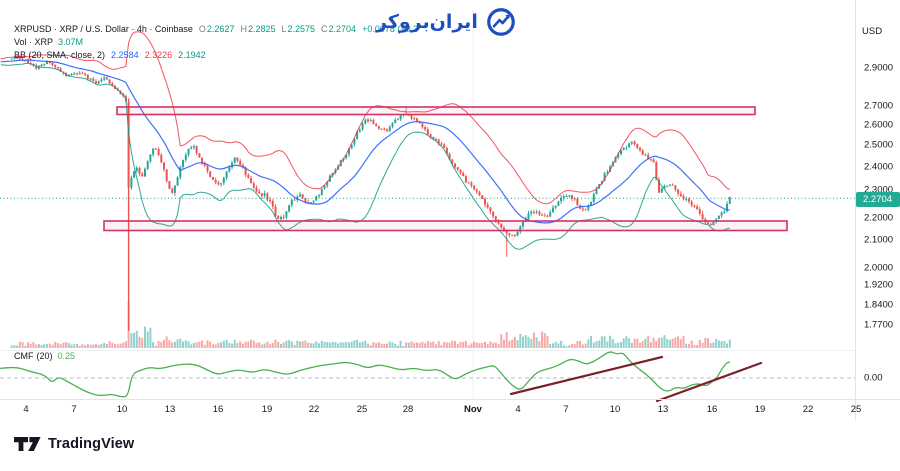  I want to click on ohlc-low-label: L, so click(284, 29).